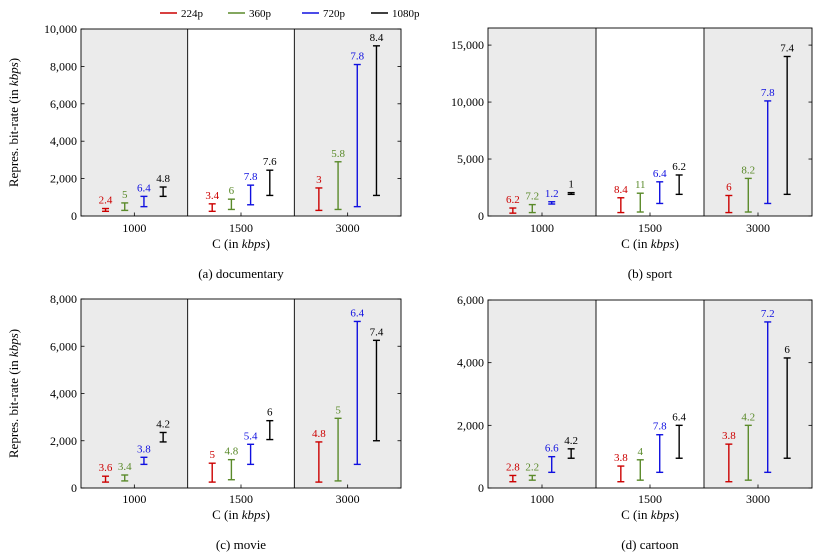  Describe the element at coordinates (212, 455) in the screenshot. I see `errorbar-label-224p: 5` at that location.